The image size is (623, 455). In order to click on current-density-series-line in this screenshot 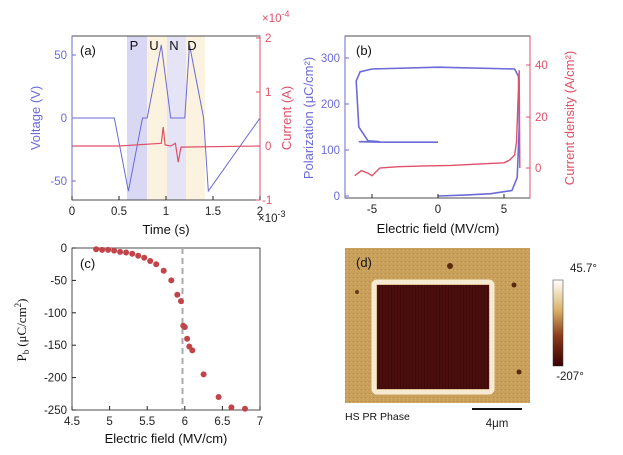, I will do `click(437, 123)`.